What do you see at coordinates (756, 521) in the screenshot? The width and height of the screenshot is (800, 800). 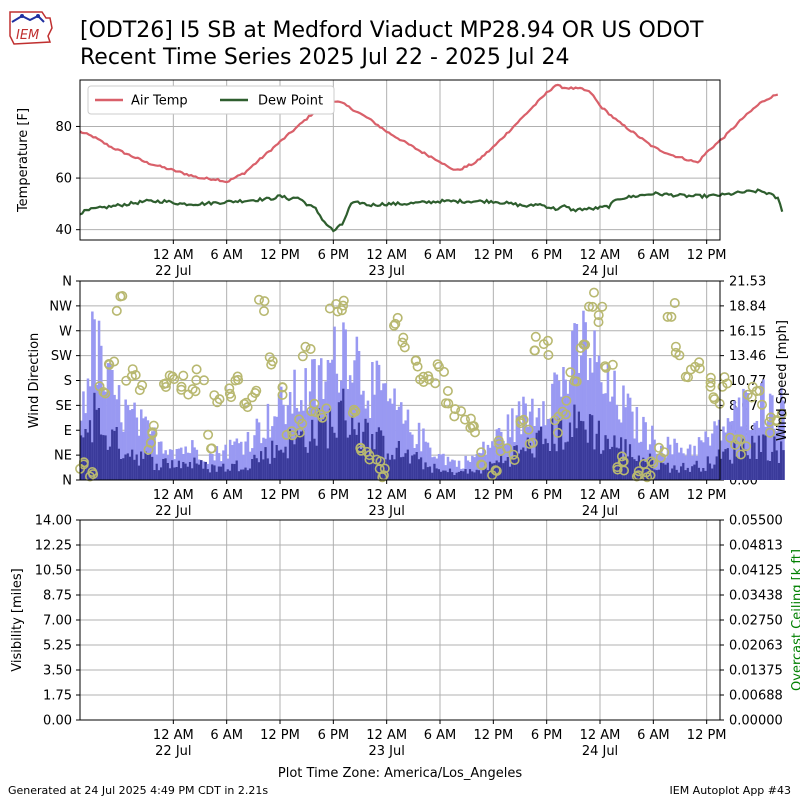 I see `ceiling-tick-label: 0.05500` at bounding box center [756, 521].